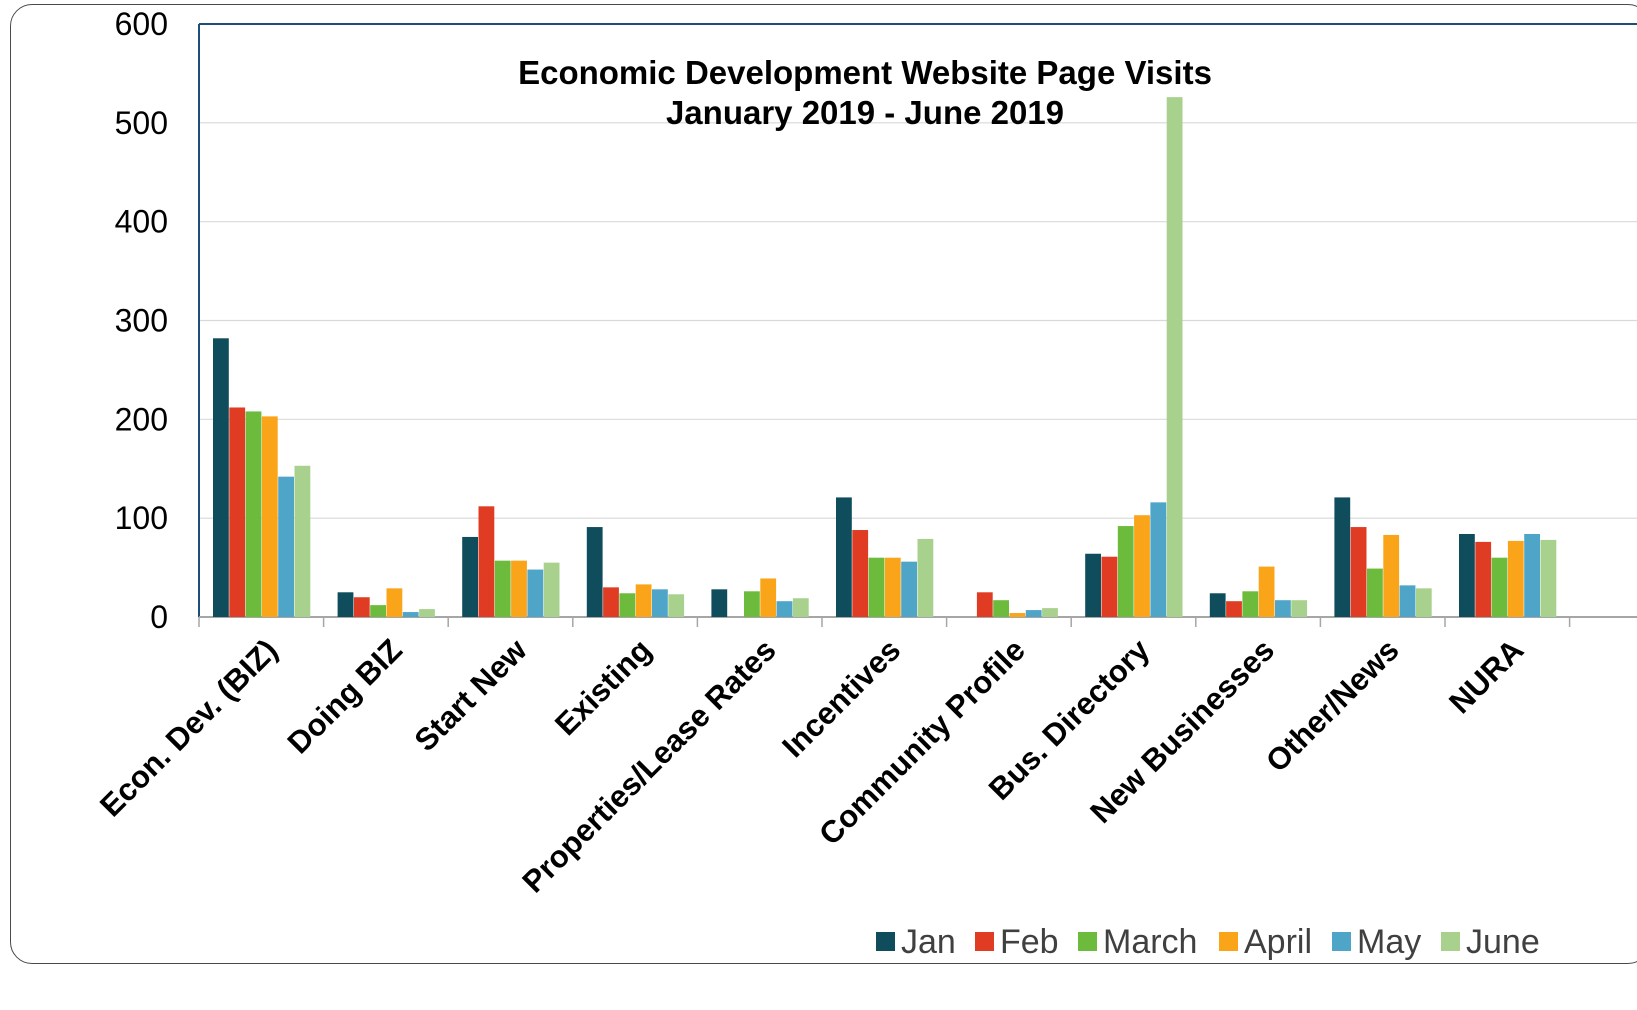  What do you see at coordinates (603, 687) in the screenshot?
I see `x-tick-label: Existing` at bounding box center [603, 687].